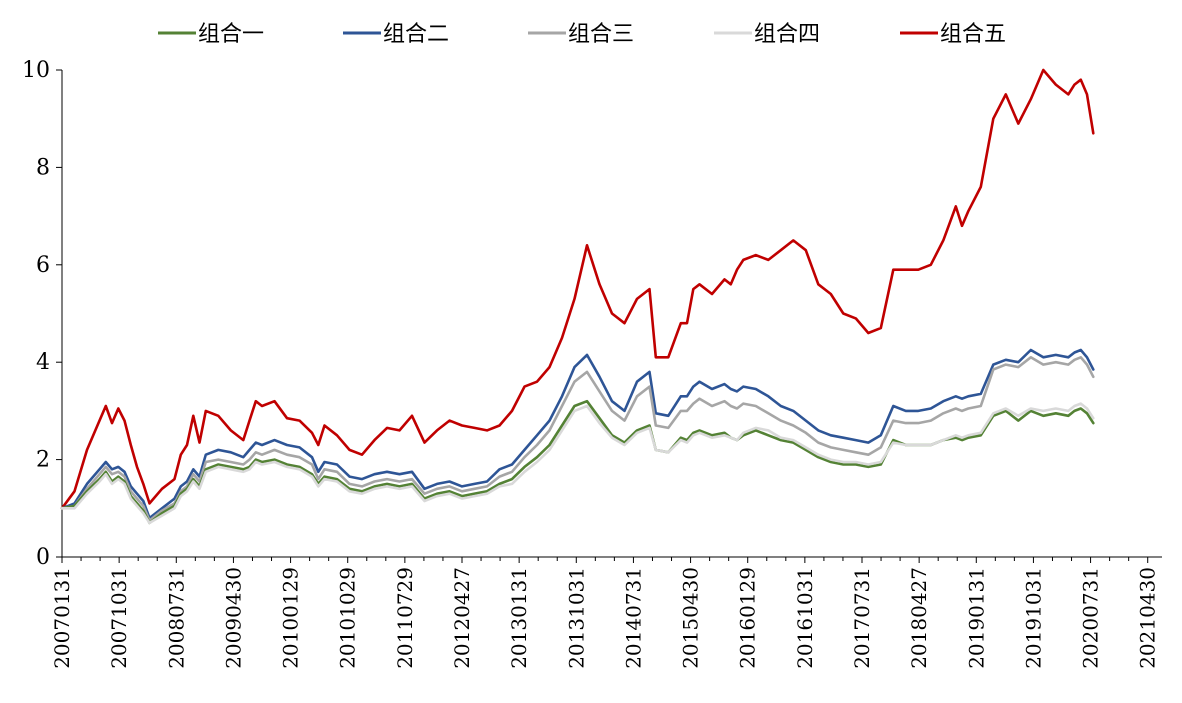 Image resolution: width=1182 pixels, height=703 pixels. Describe the element at coordinates (973, 34) in the screenshot. I see `legend-label: 组合五` at that location.